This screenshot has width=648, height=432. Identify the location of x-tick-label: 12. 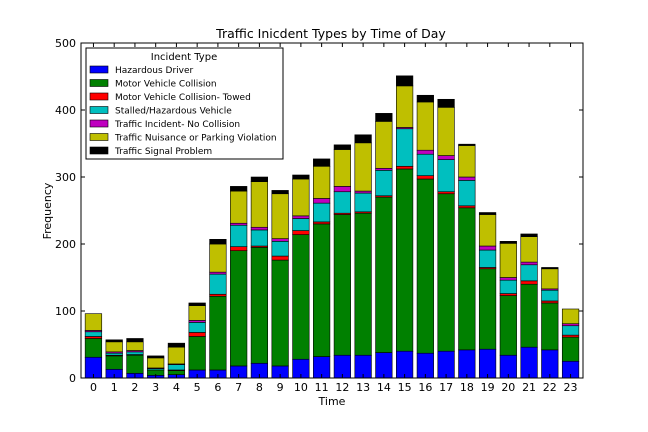
(342, 387).